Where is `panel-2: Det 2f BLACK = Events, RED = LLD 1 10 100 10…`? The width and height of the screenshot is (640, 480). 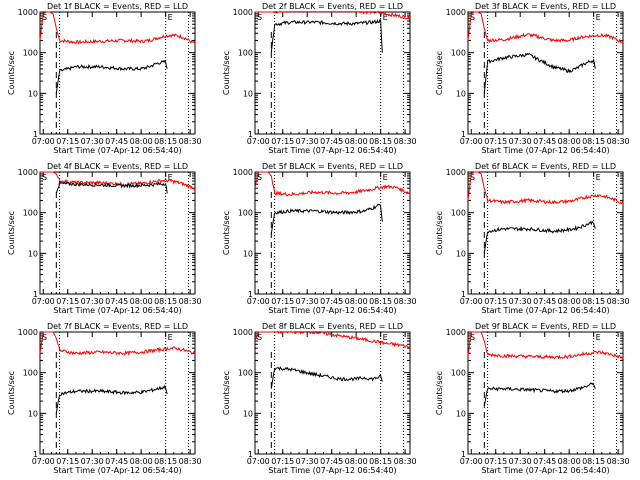
panel-2: Det 2f BLACK = Events, RED = LLD 1 10 100 10… is located at coordinates (319, 78).